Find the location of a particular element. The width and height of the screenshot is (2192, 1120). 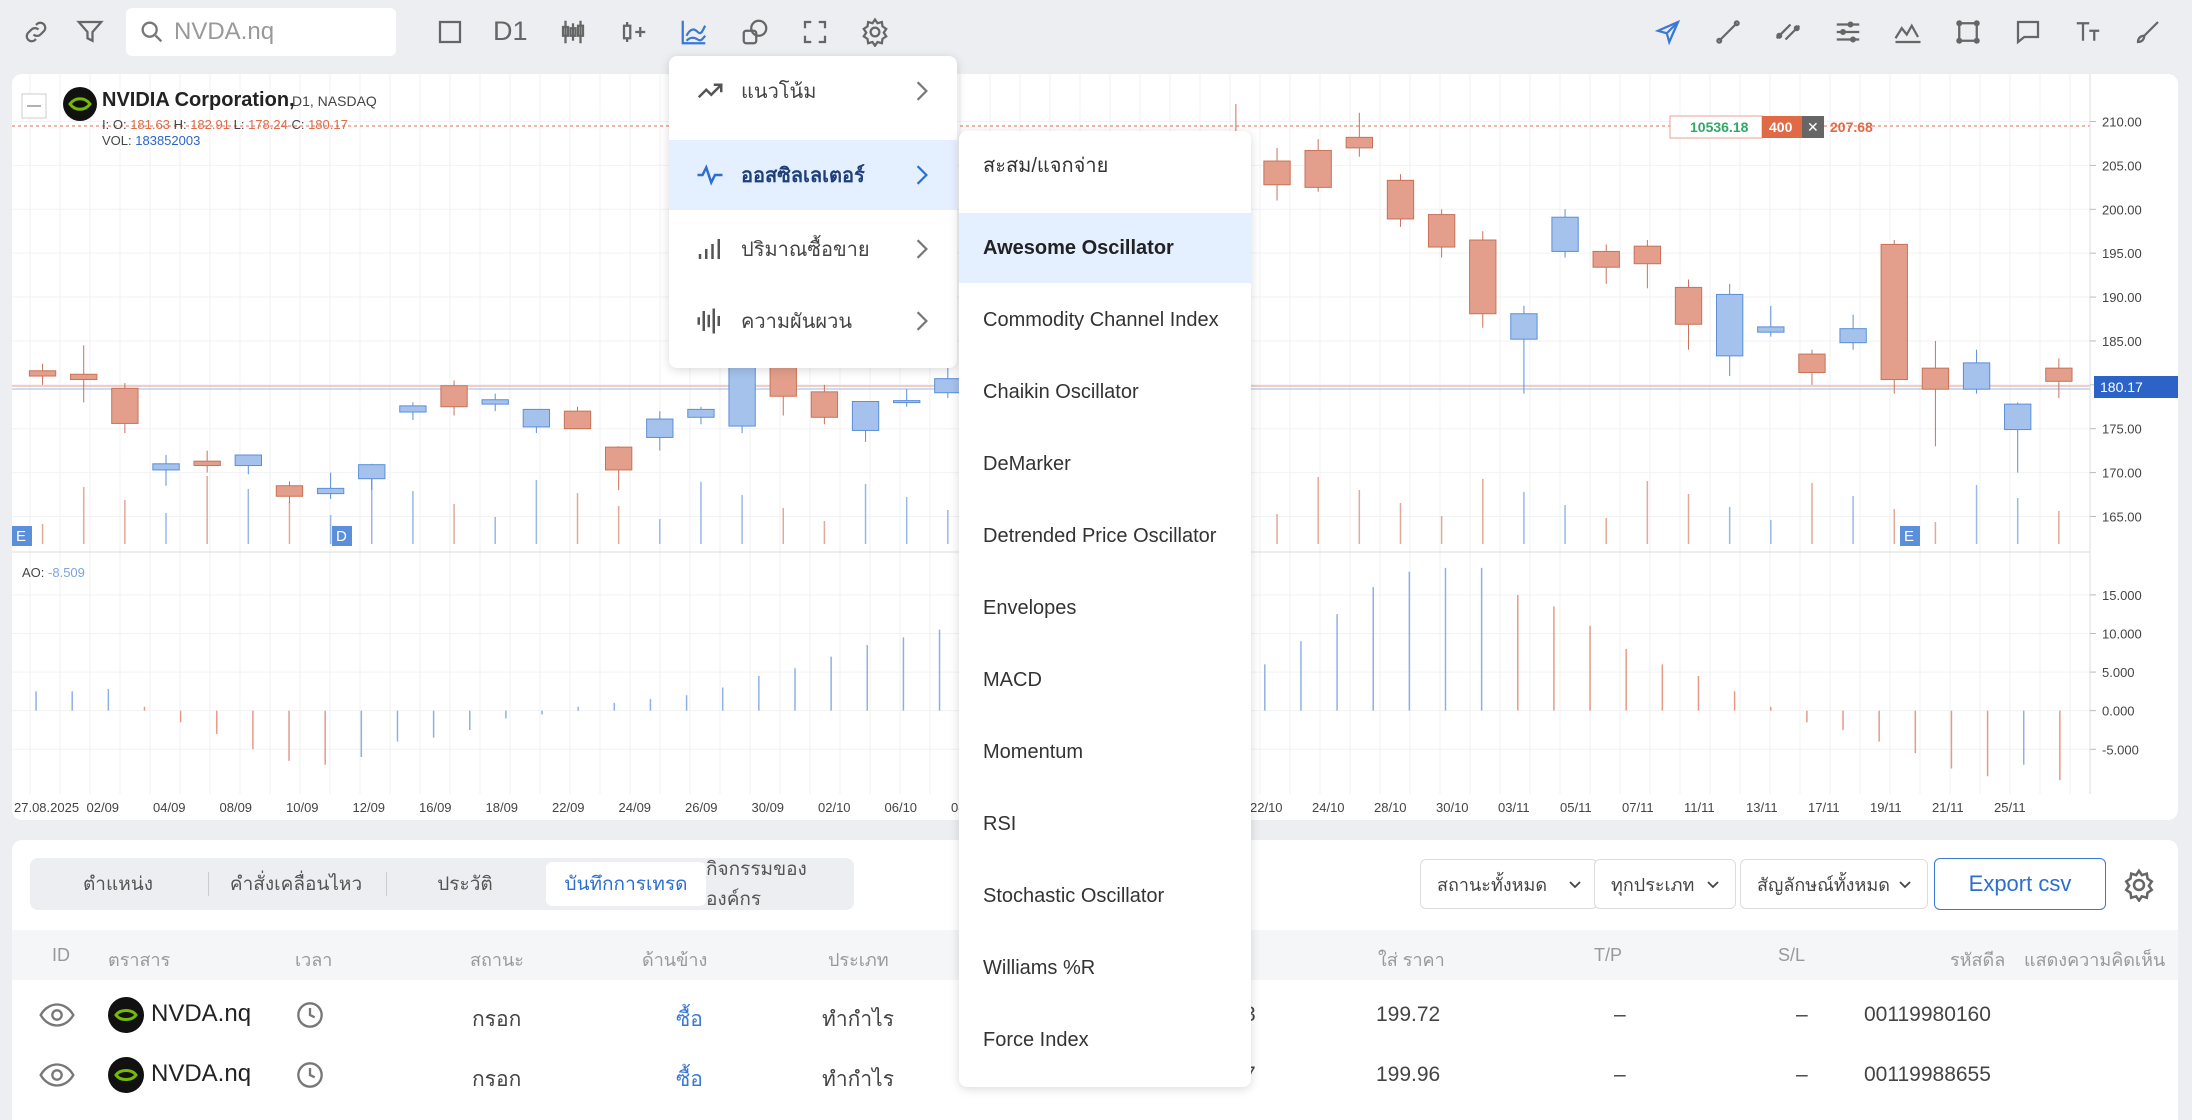

channel-icon is located at coordinates (1788, 32).